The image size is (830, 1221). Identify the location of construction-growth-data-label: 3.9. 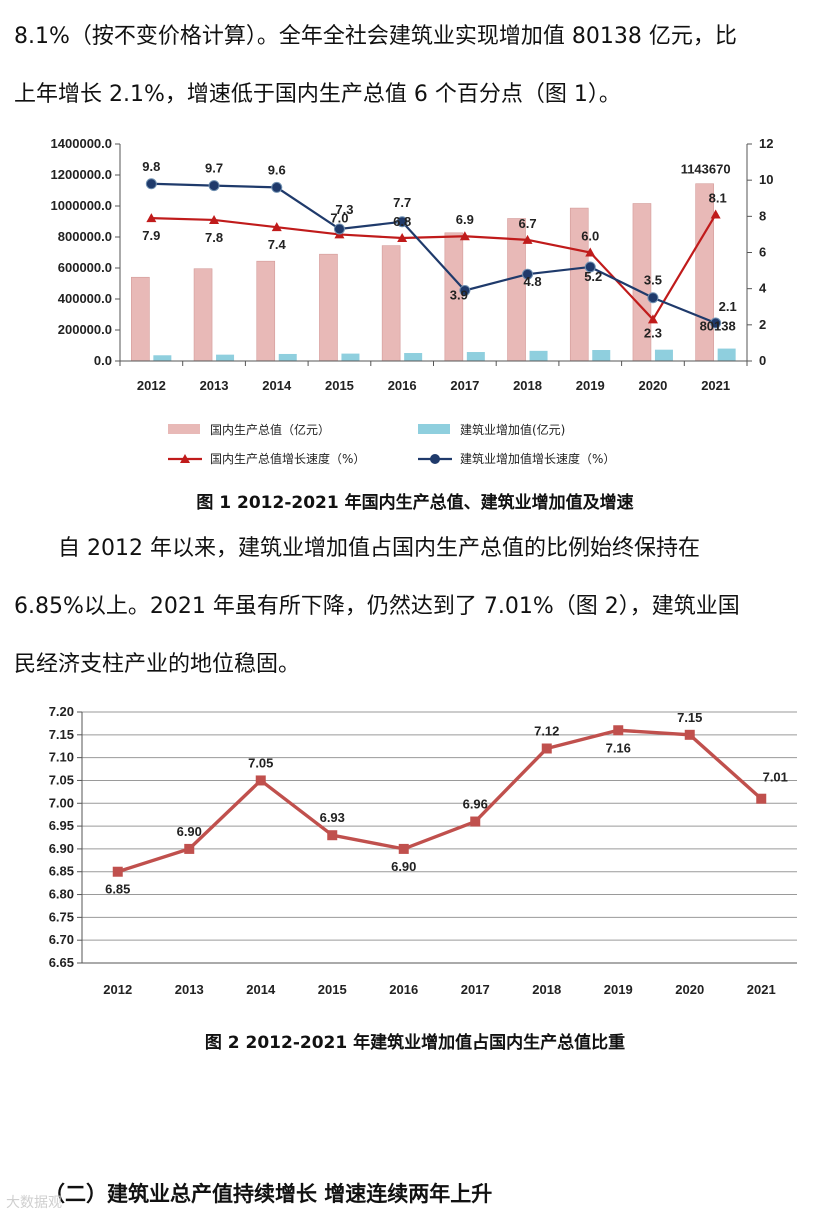
(459, 294).